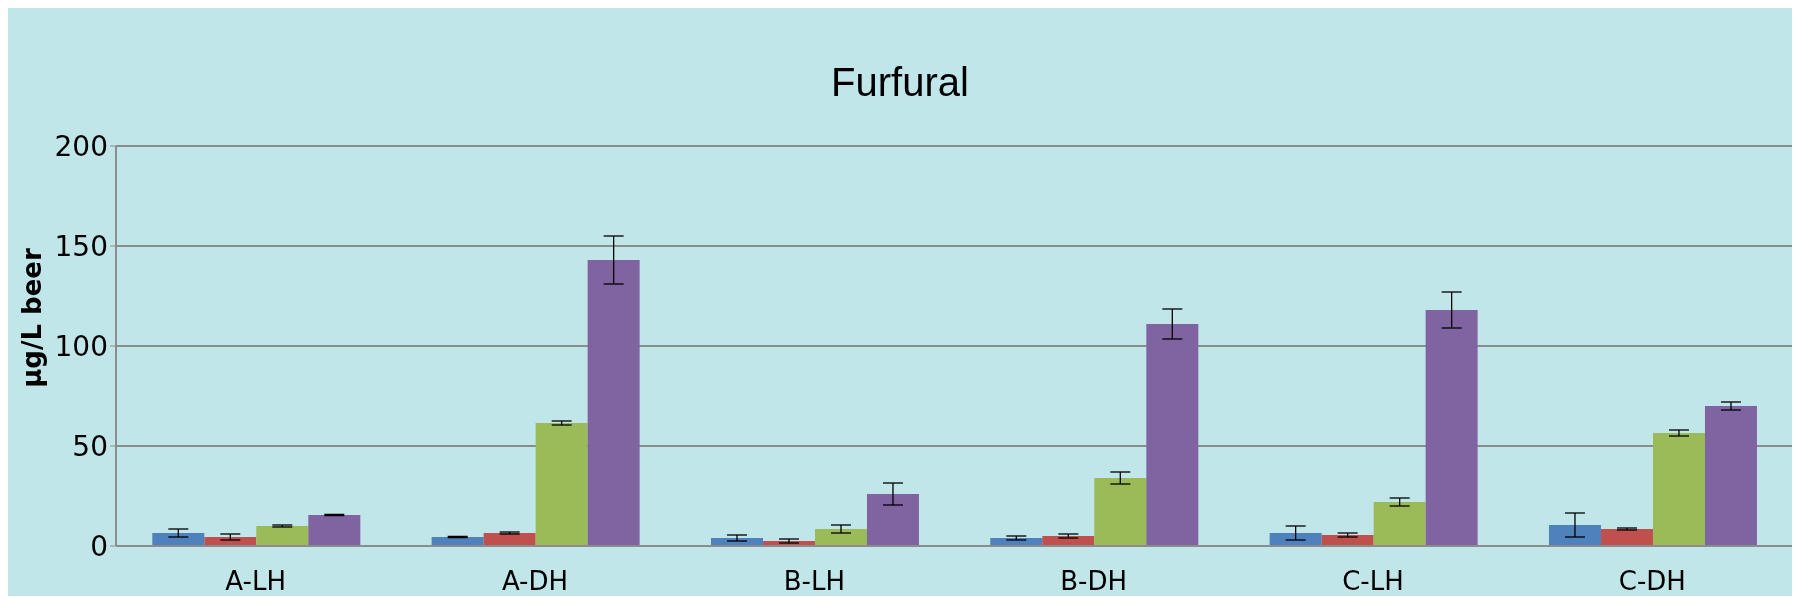 The height and width of the screenshot is (604, 1800). What do you see at coordinates (1652, 581) in the screenshot?
I see `x-tick-label: C-DH` at bounding box center [1652, 581].